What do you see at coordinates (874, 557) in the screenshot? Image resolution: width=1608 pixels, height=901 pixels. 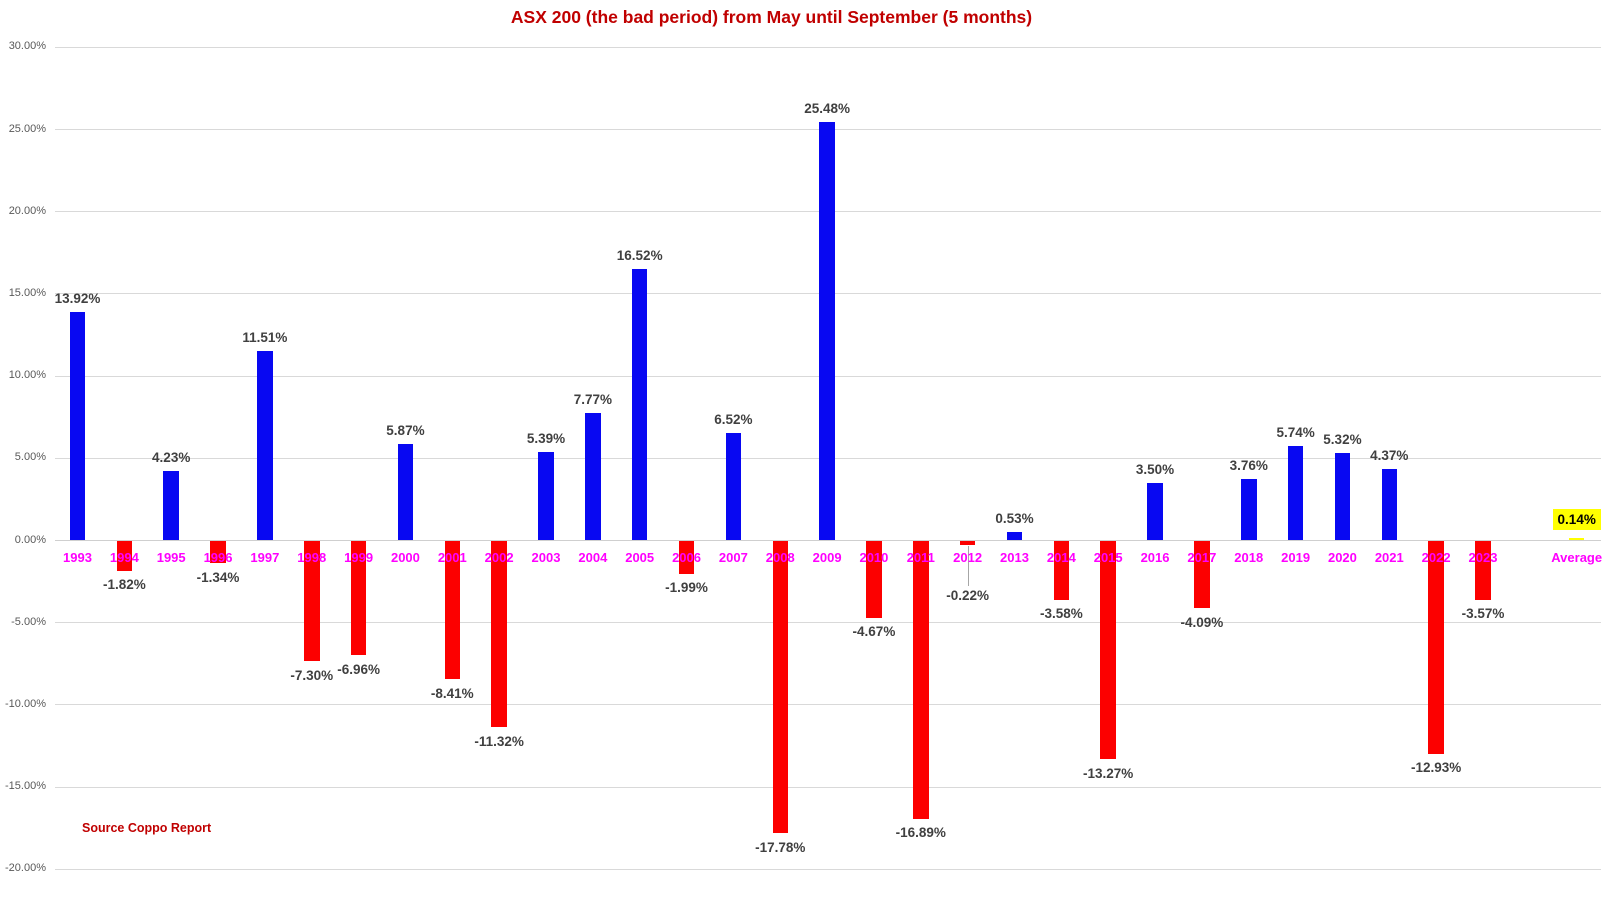 I see `x-axis-label-2010: 2010` at bounding box center [874, 557].